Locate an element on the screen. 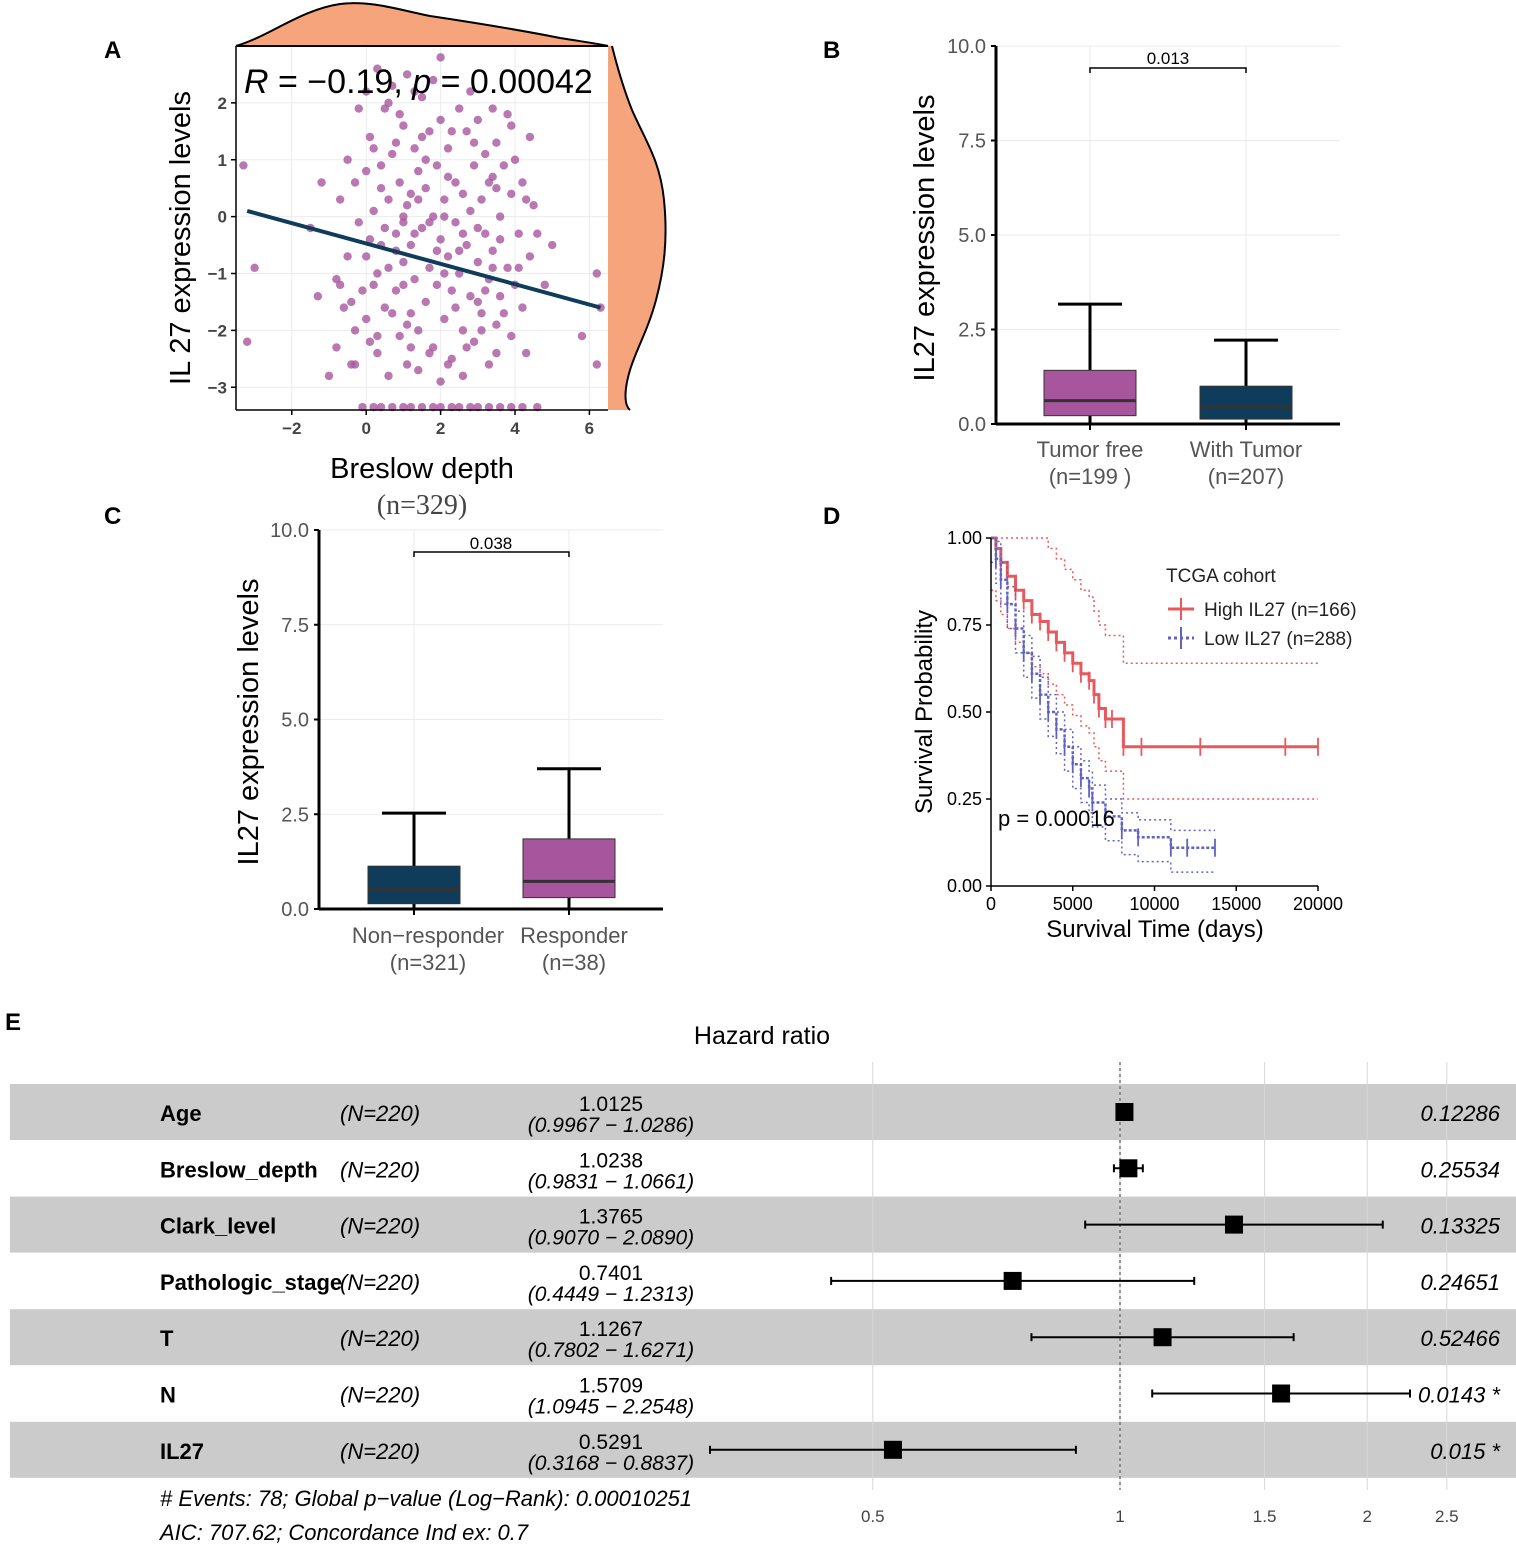  panel-b-boxes is located at coordinates (1168, 364).